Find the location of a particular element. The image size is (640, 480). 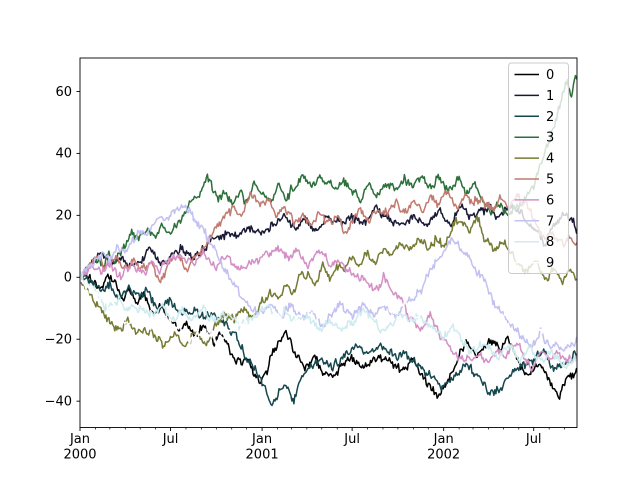

legend-label: 6 is located at coordinates (550, 200).